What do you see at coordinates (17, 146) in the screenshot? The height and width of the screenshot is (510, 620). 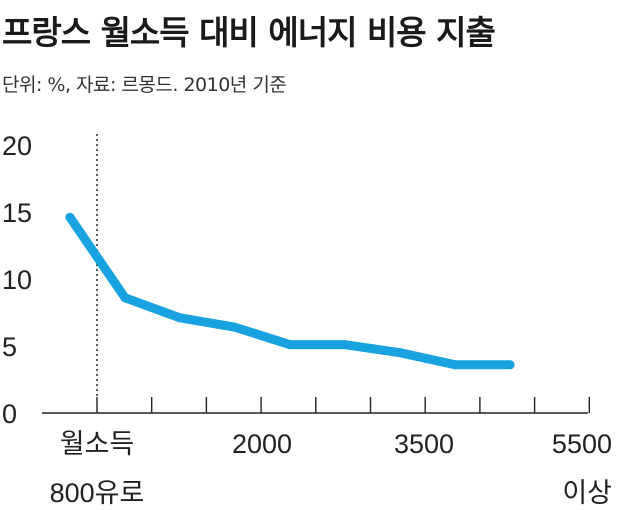 I see `y-tick-label: 20` at bounding box center [17, 146].